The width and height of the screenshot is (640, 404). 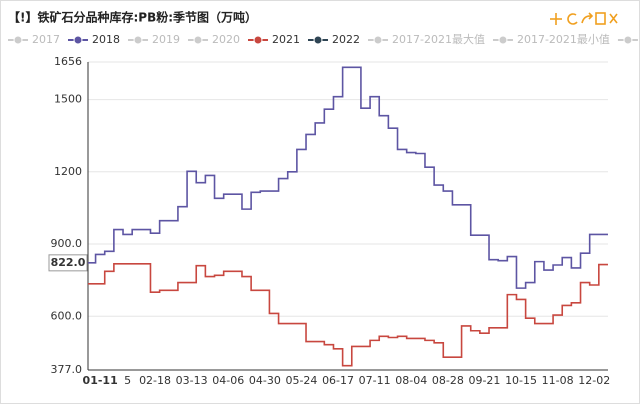 I want to click on x-tick-label: 5, so click(x=127, y=380).